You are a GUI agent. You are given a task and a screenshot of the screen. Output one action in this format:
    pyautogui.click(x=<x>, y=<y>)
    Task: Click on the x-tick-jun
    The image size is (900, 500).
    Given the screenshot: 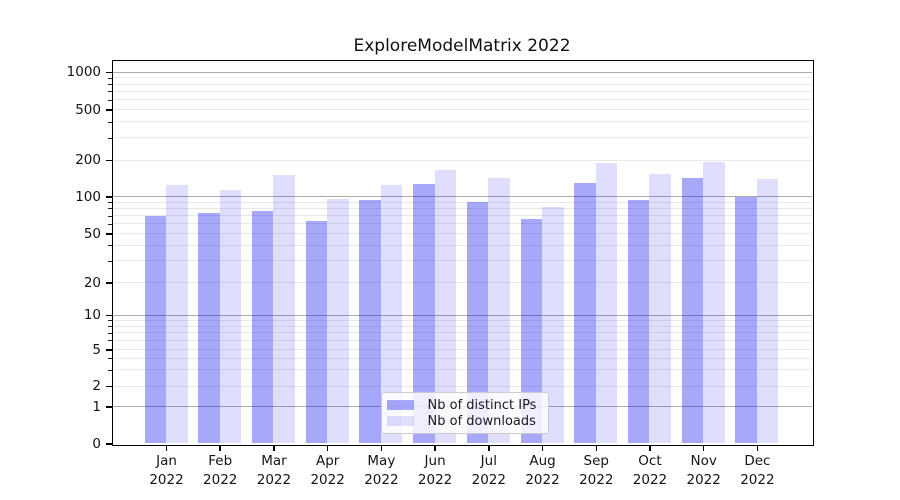 What is the action you would take?
    pyautogui.click(x=435, y=448)
    